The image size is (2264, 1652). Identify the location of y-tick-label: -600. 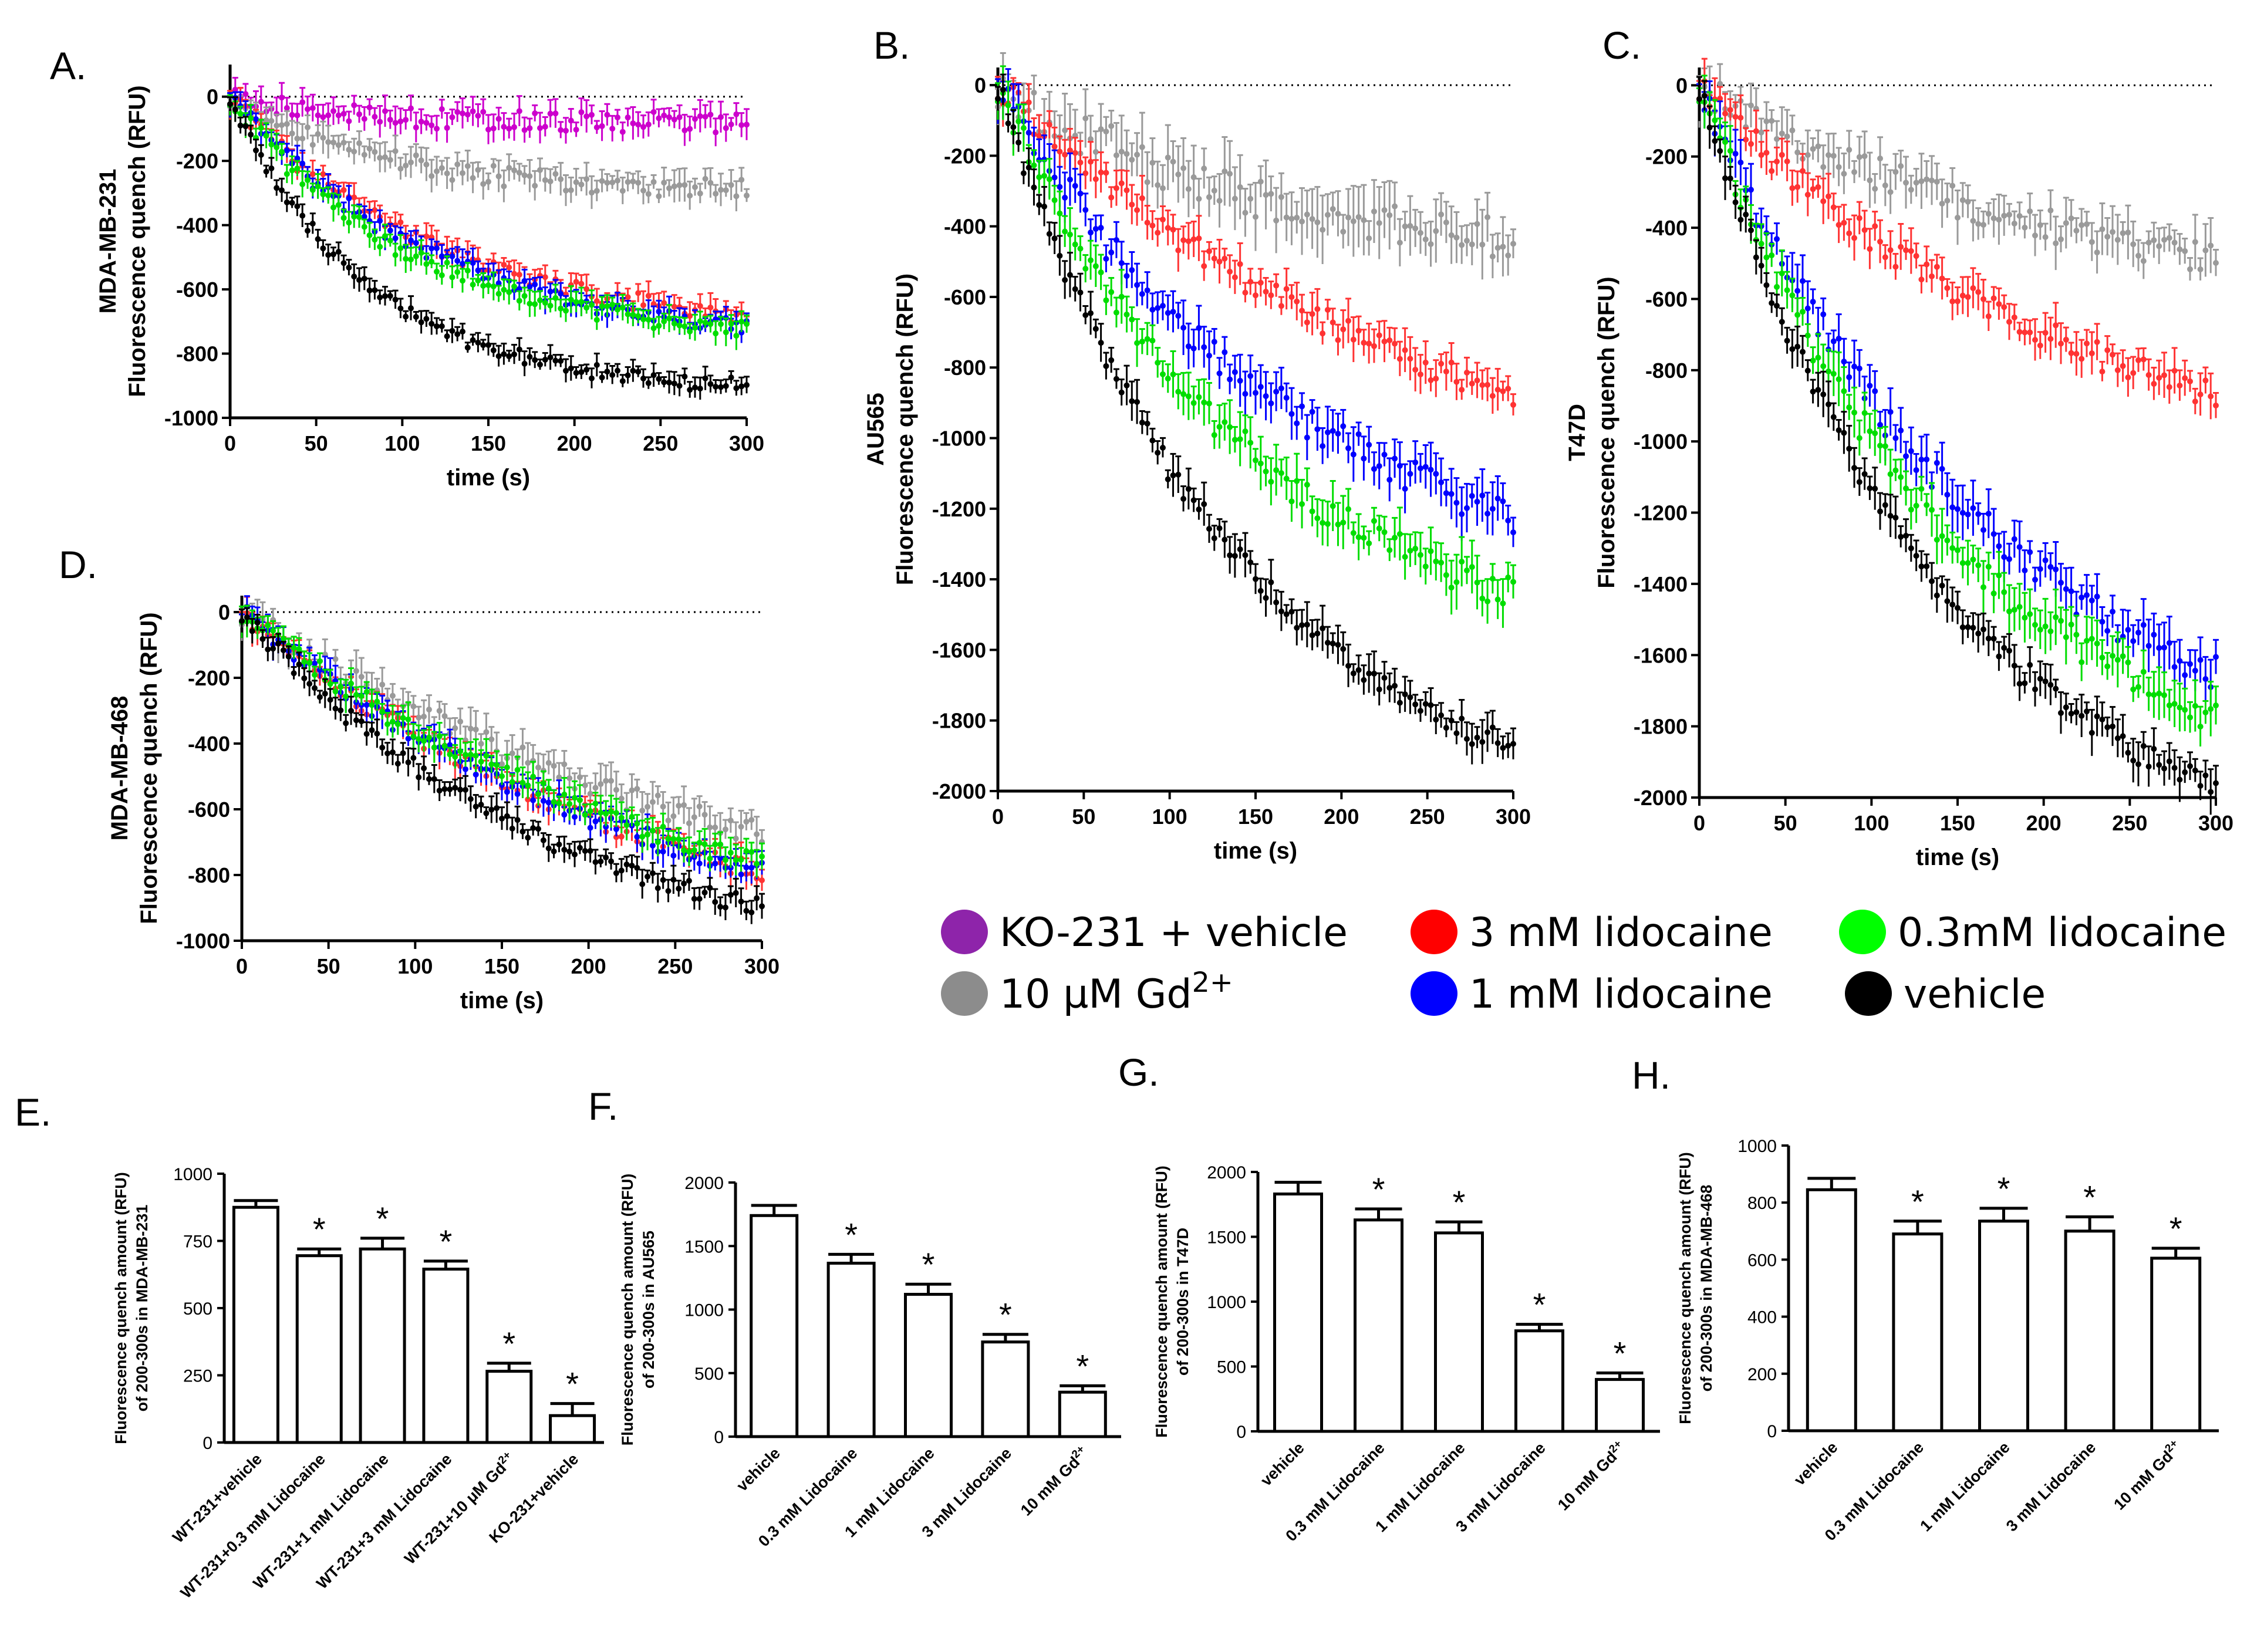
(1666, 299).